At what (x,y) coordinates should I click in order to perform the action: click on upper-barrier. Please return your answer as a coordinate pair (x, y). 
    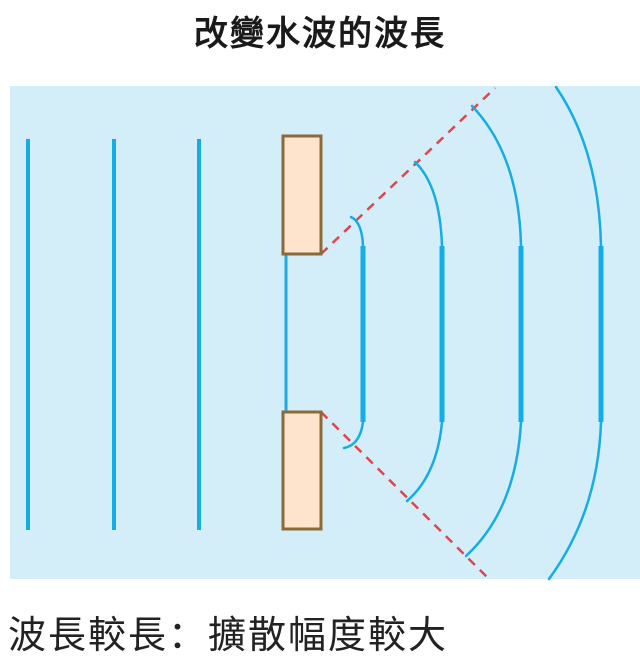
    Looking at the image, I should click on (302, 195).